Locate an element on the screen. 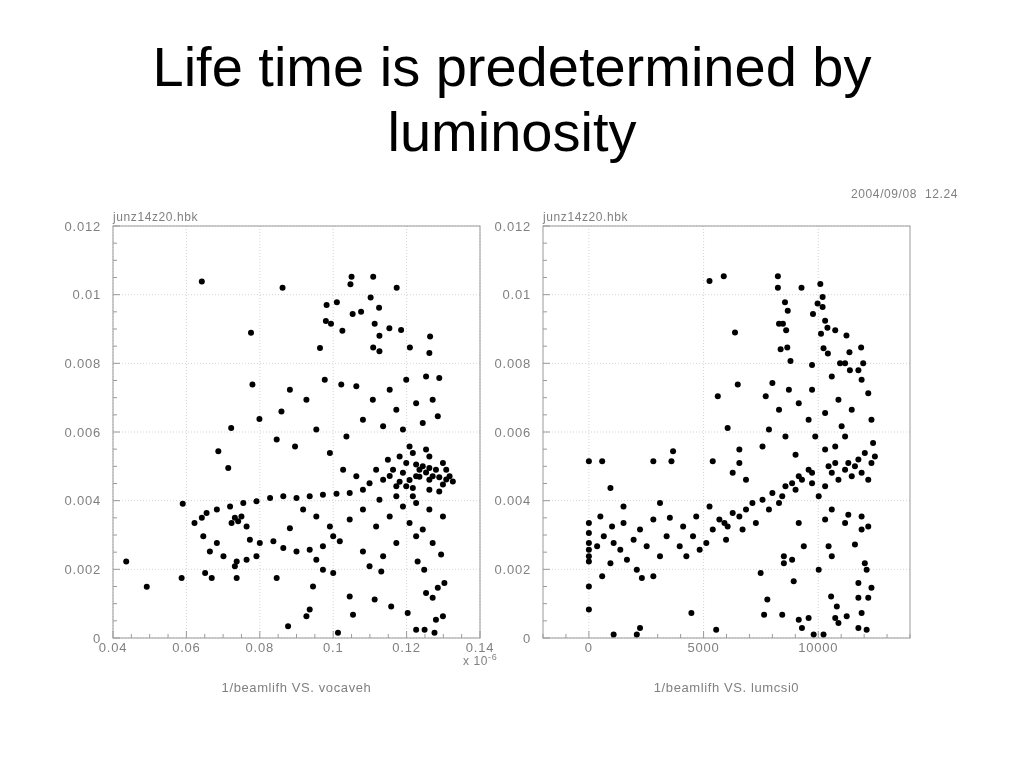  text: x 10$^{-6}$ is located at coordinates (480, 660).